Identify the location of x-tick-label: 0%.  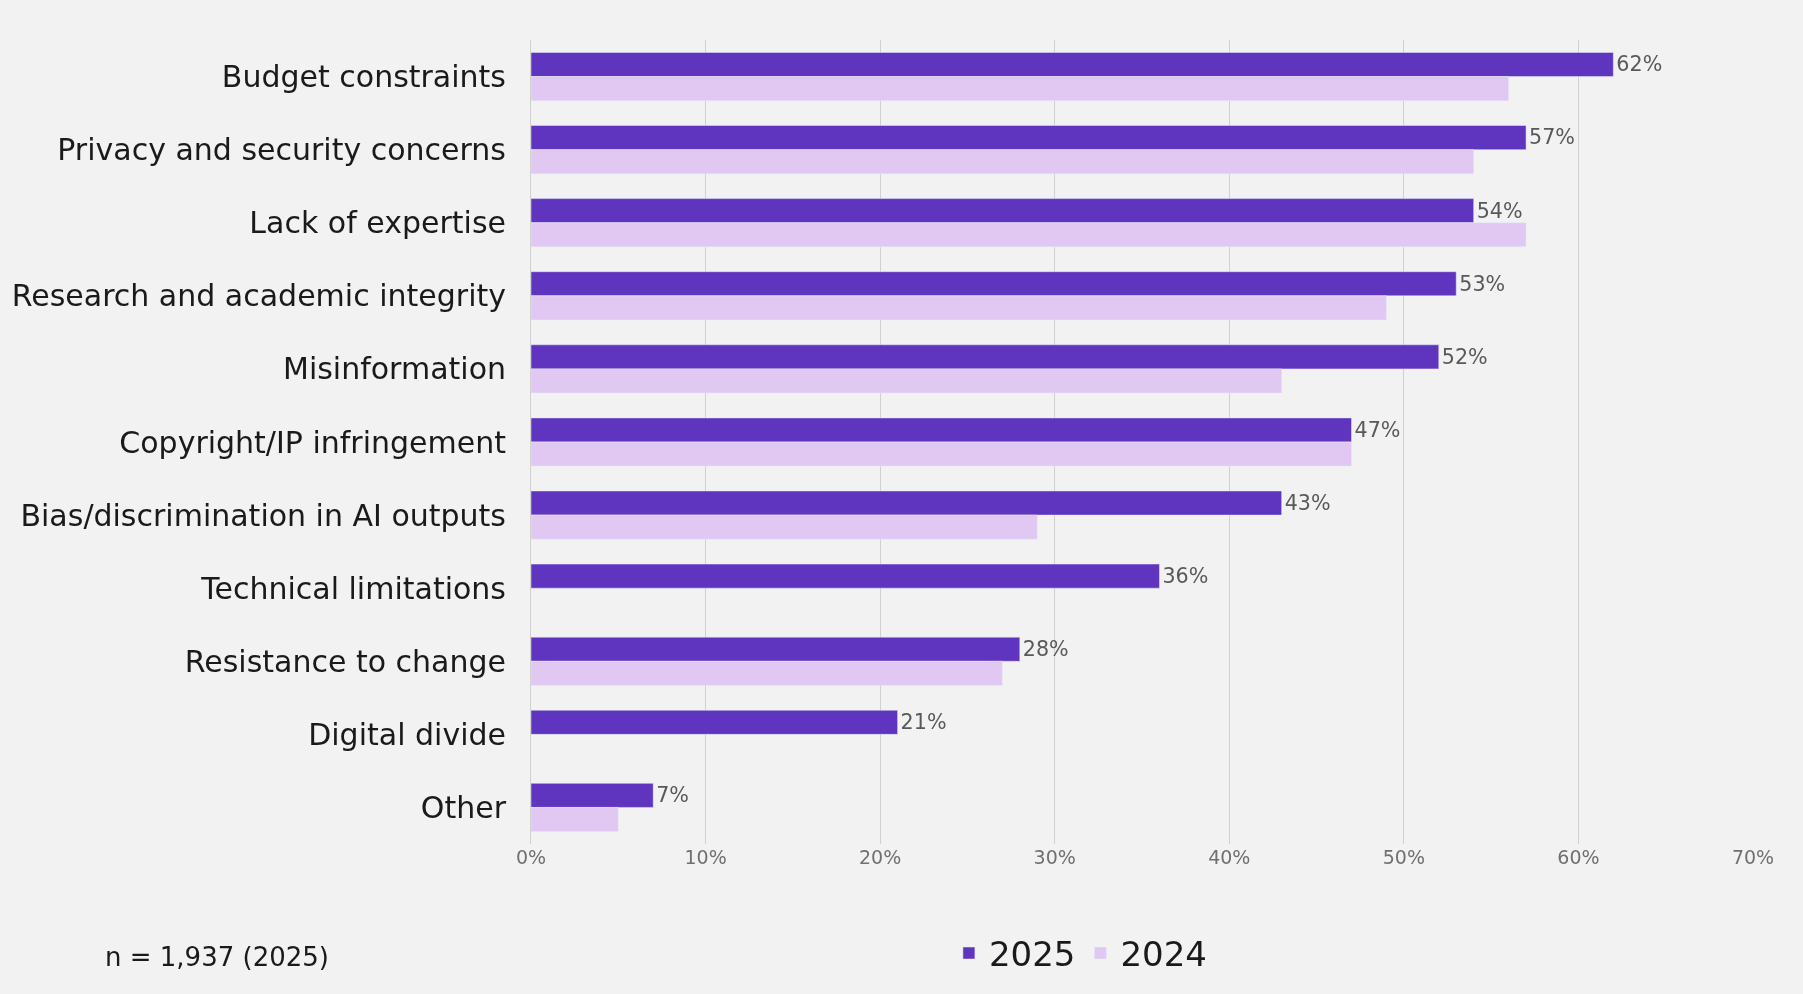
(531, 857).